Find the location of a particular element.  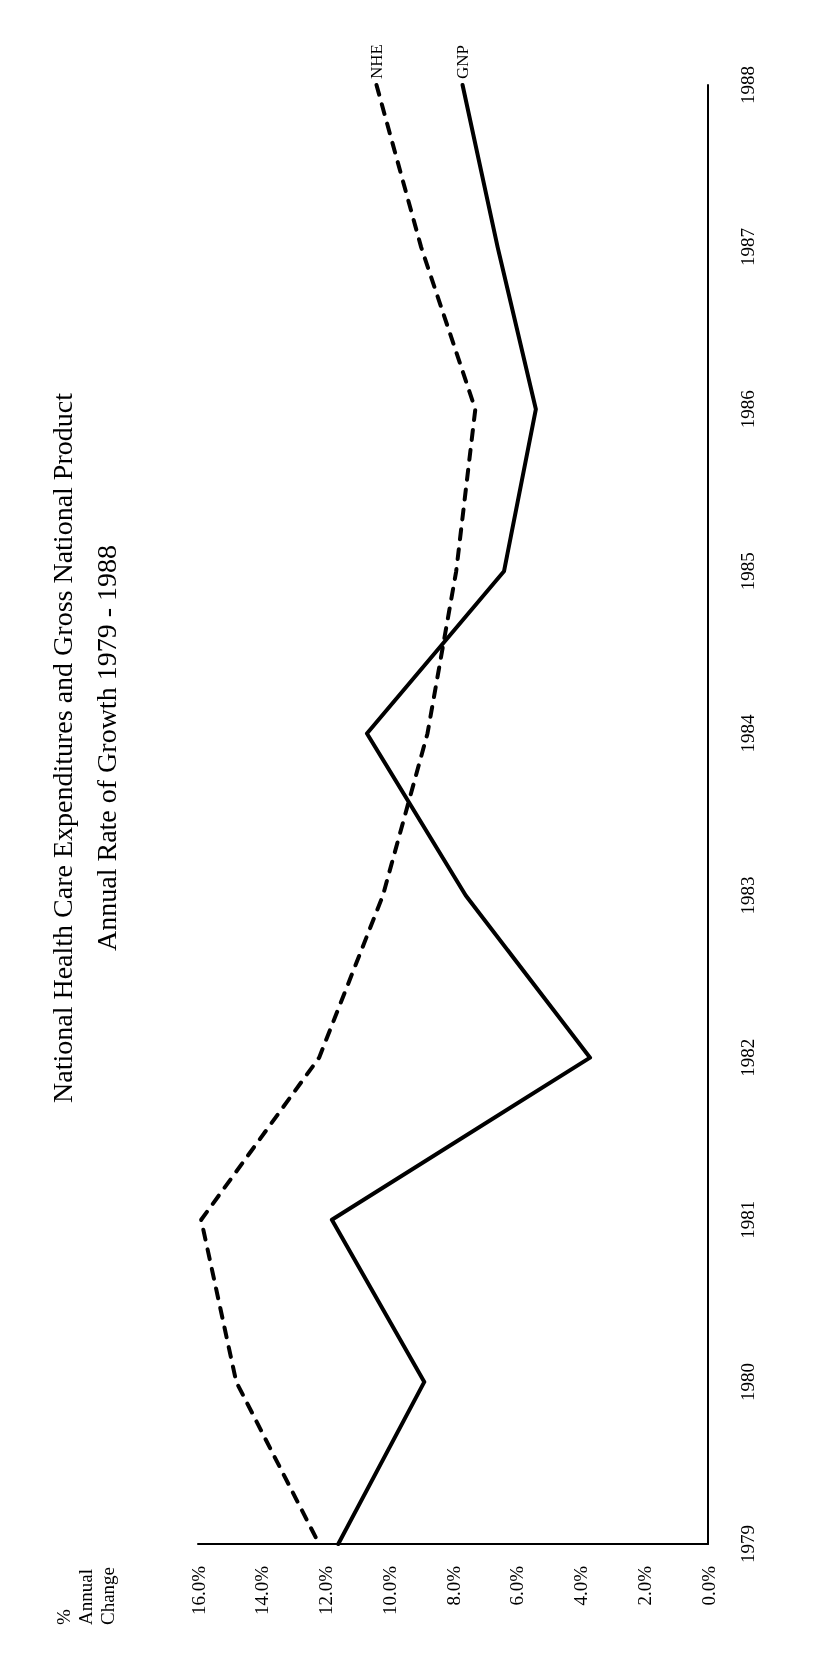

x-tick-label: 10.0% is located at coordinates (389, 1590).